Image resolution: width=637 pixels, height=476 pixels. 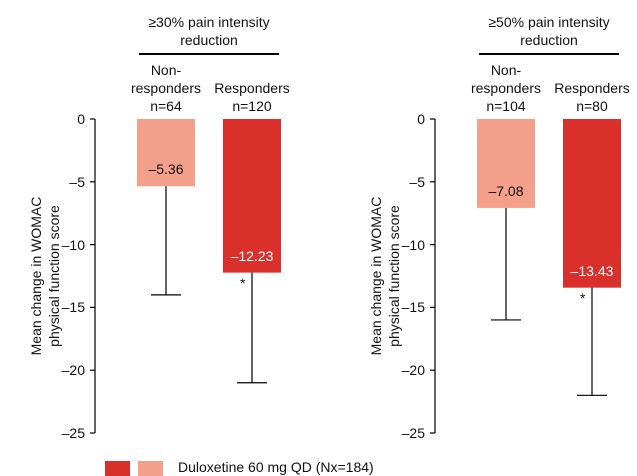 What do you see at coordinates (506, 190) in the screenshot?
I see `value-label: –7.08` at bounding box center [506, 190].